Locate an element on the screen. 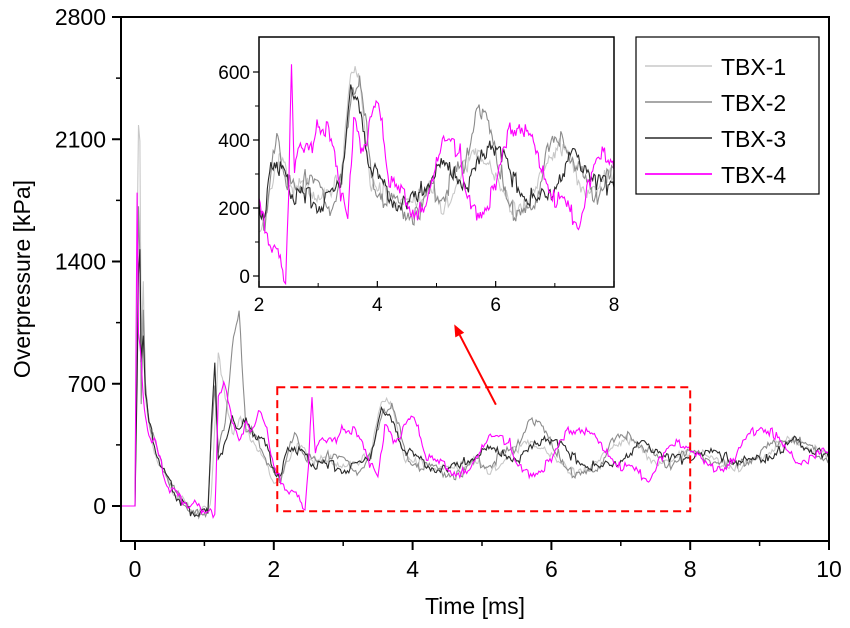 The height and width of the screenshot is (628, 850). inset-x-axis: 2 4 6 8 is located at coordinates (437, 298).